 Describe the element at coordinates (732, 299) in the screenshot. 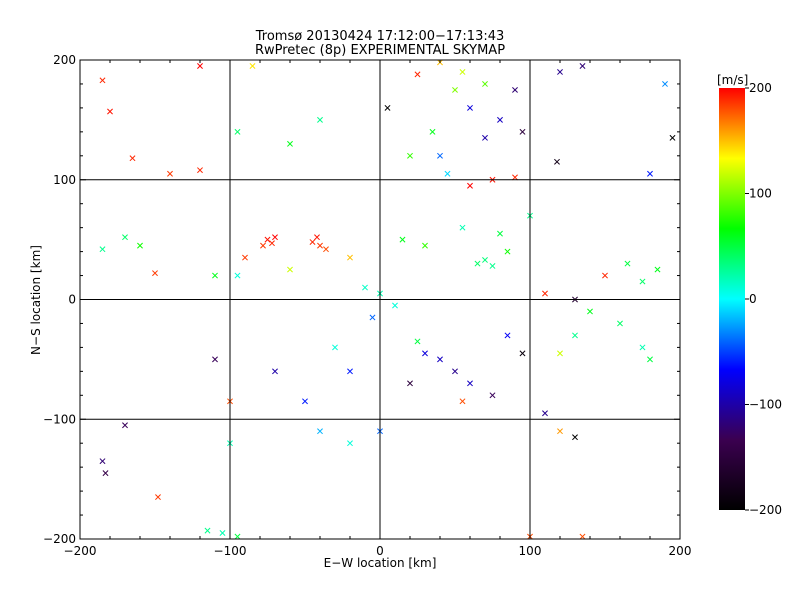

I see `colorbar` at that location.